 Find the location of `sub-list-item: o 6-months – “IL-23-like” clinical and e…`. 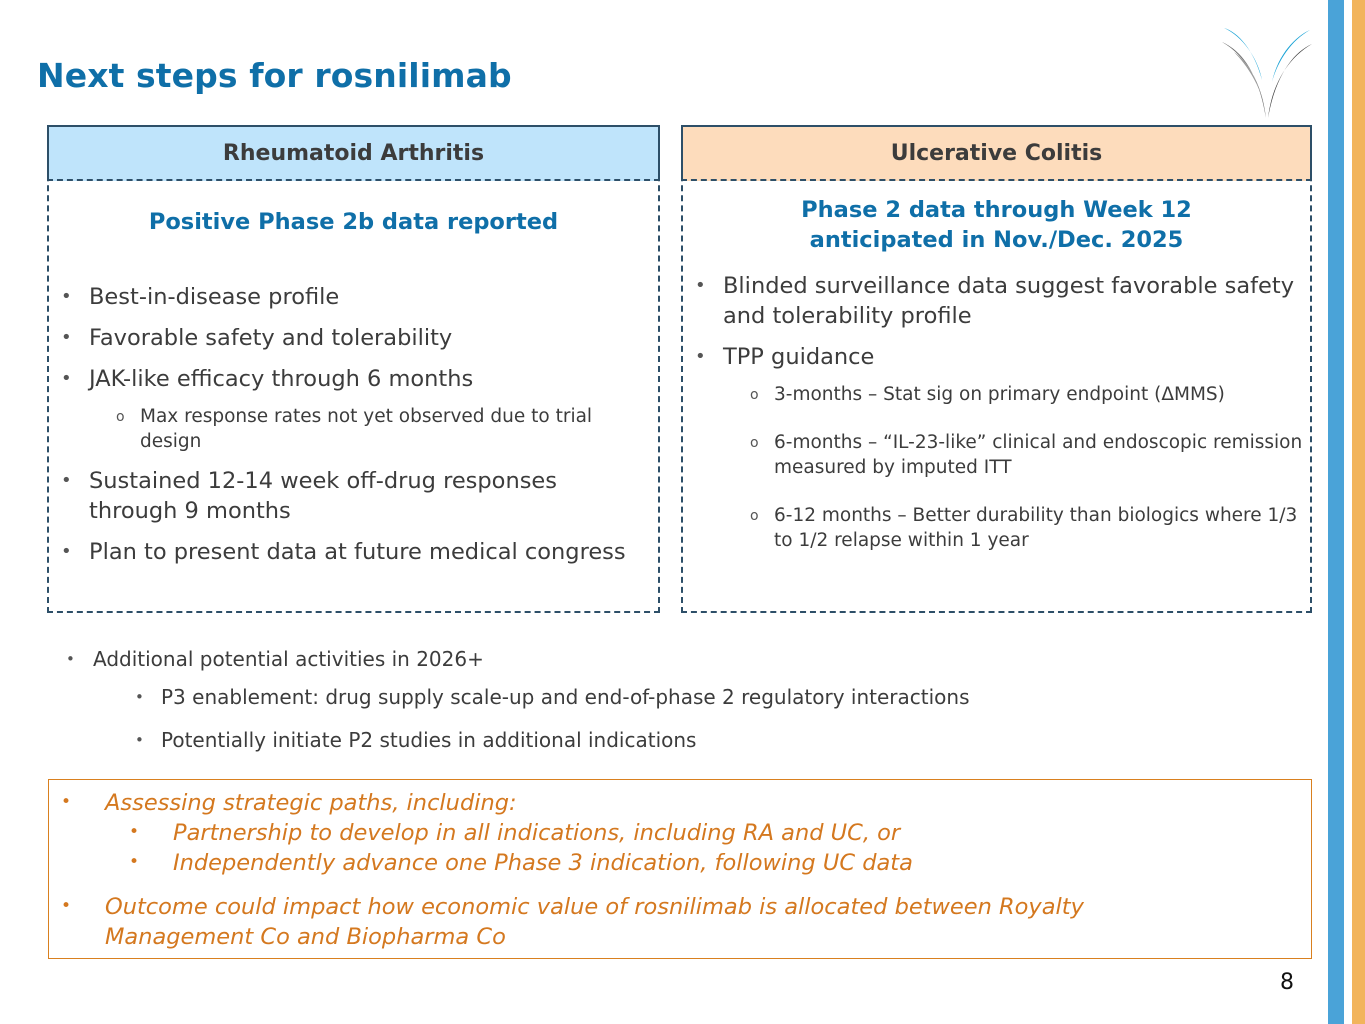

sub-list-item: o 6-months – “IL-23-like” clinical and e… is located at coordinates (1026, 455).